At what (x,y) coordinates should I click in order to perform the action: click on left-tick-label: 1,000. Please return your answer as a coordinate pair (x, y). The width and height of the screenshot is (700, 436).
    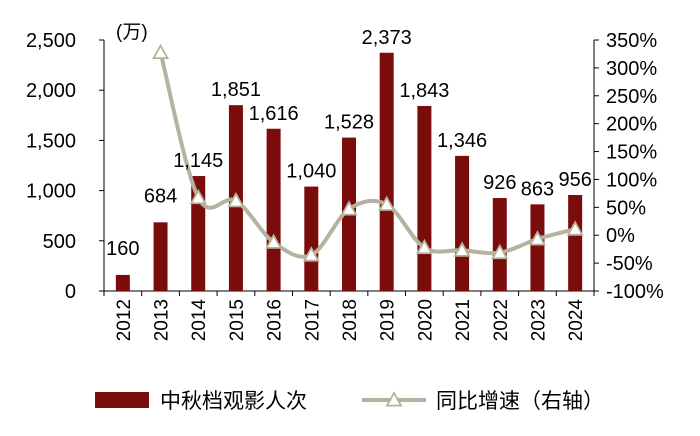
    Looking at the image, I should click on (51, 192).